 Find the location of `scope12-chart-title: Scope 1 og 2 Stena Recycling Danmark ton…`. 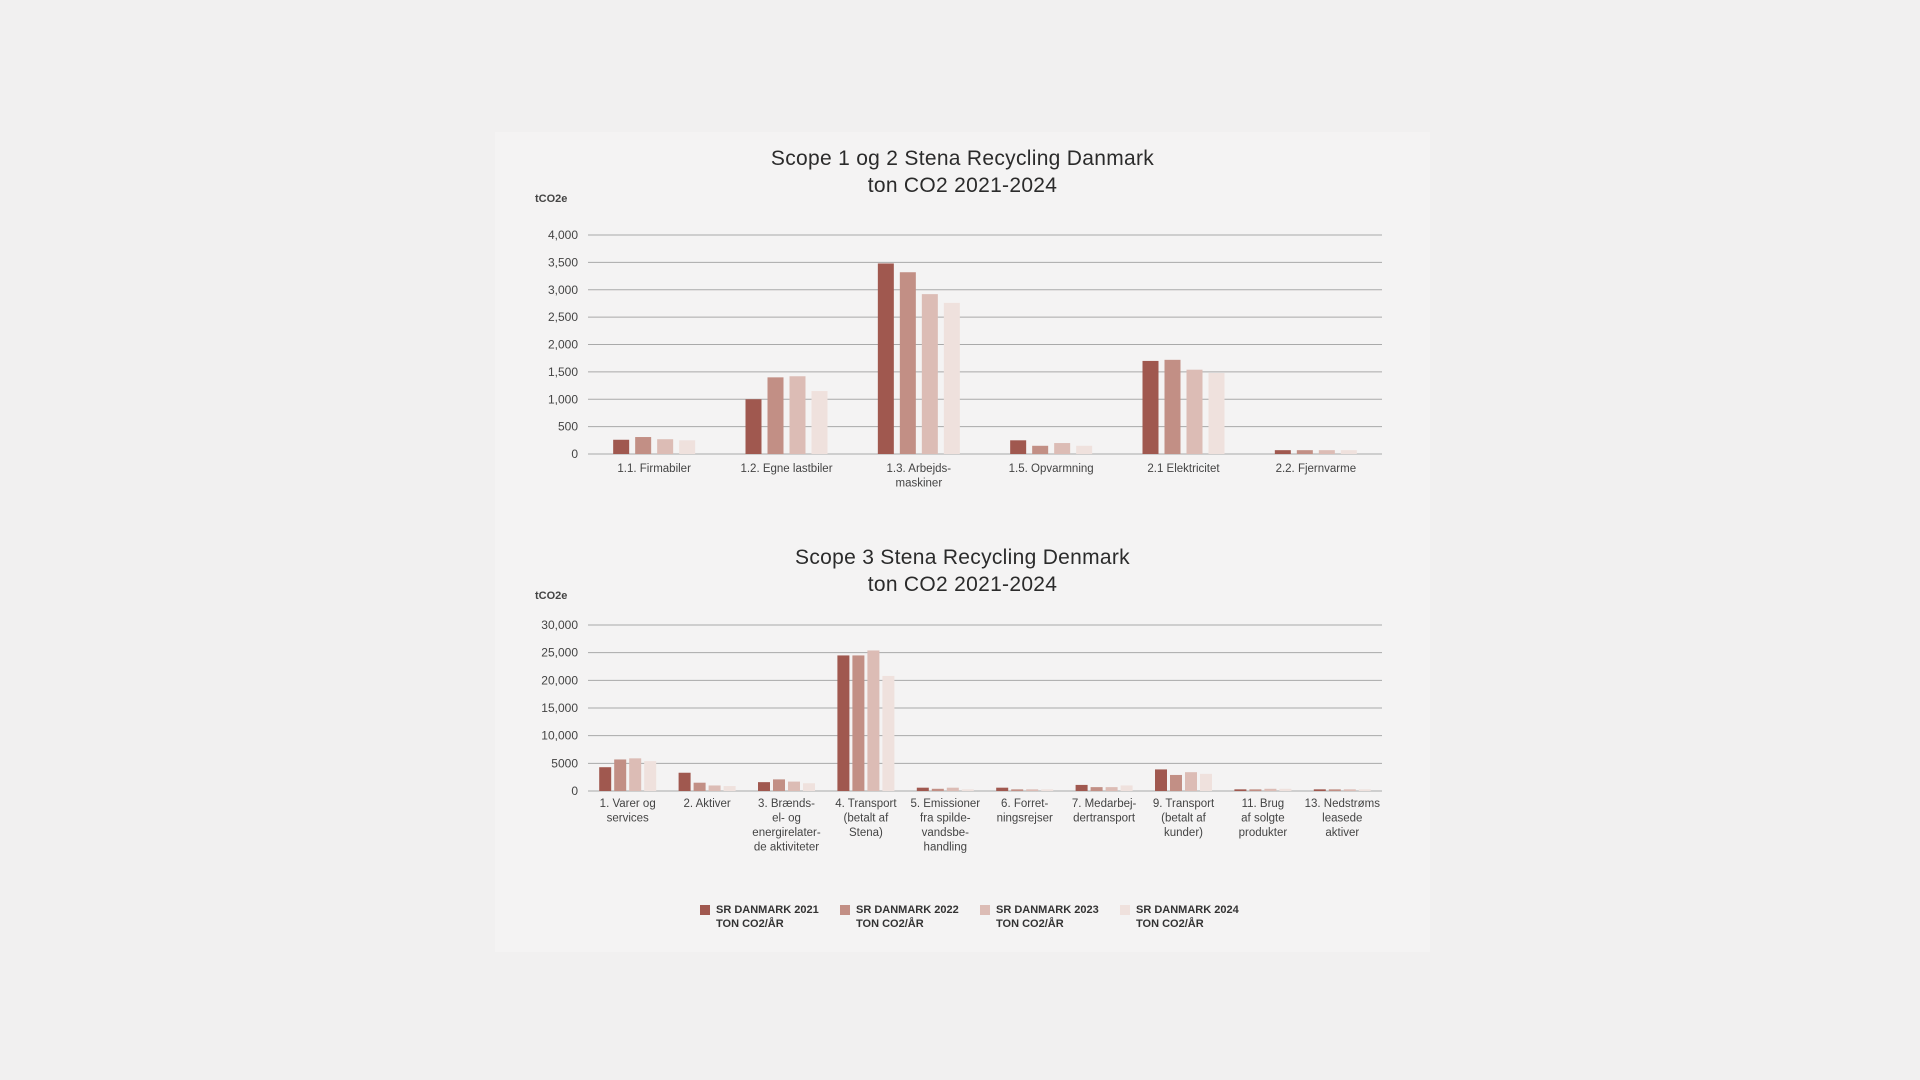

scope12-chart-title: Scope 1 og 2 Stena Recycling Danmark ton… is located at coordinates (962, 172).